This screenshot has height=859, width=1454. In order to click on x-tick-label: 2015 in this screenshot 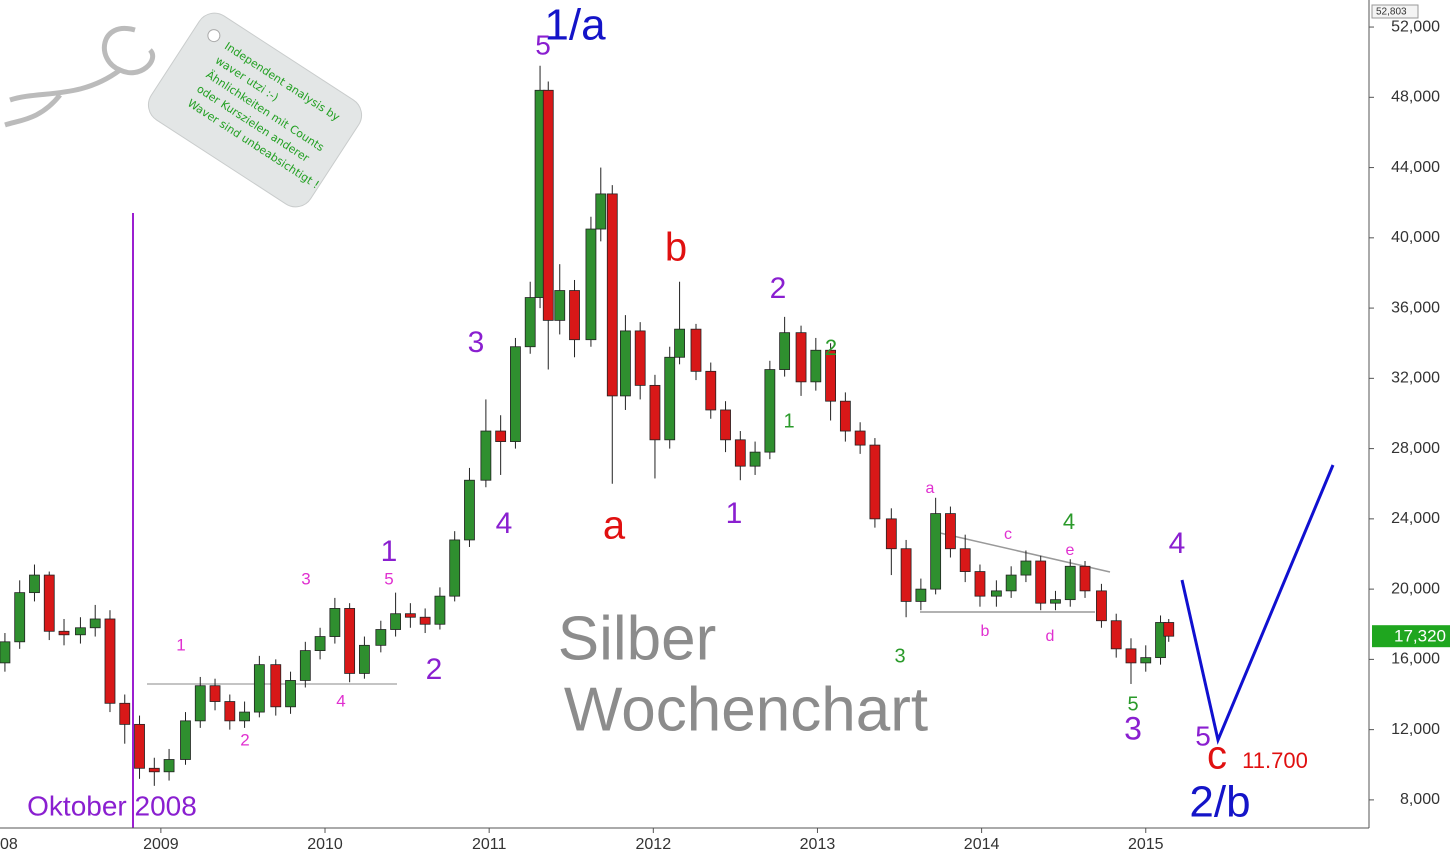, I will do `click(1146, 844)`.